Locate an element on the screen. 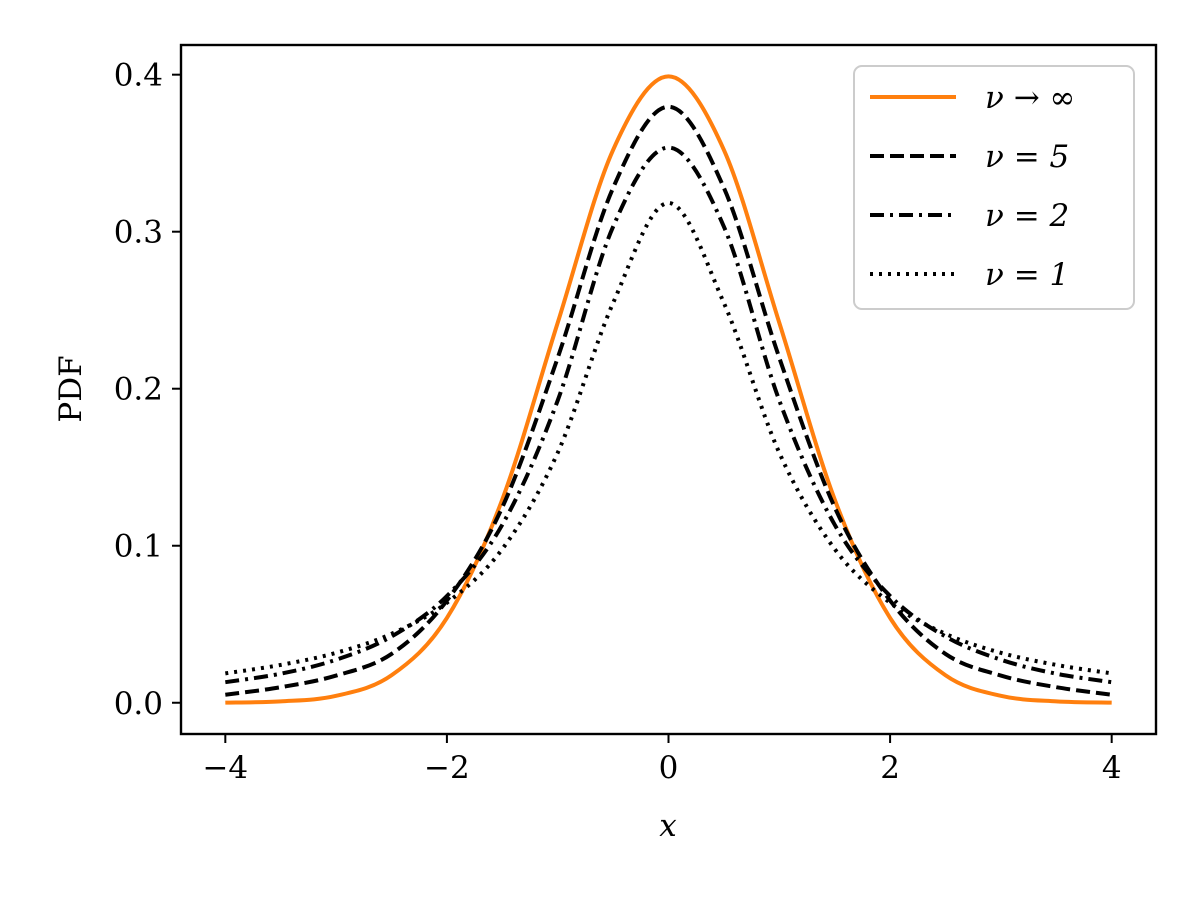 The height and width of the screenshot is (901, 1200). x-tick-label: 0 is located at coordinates (669, 768).